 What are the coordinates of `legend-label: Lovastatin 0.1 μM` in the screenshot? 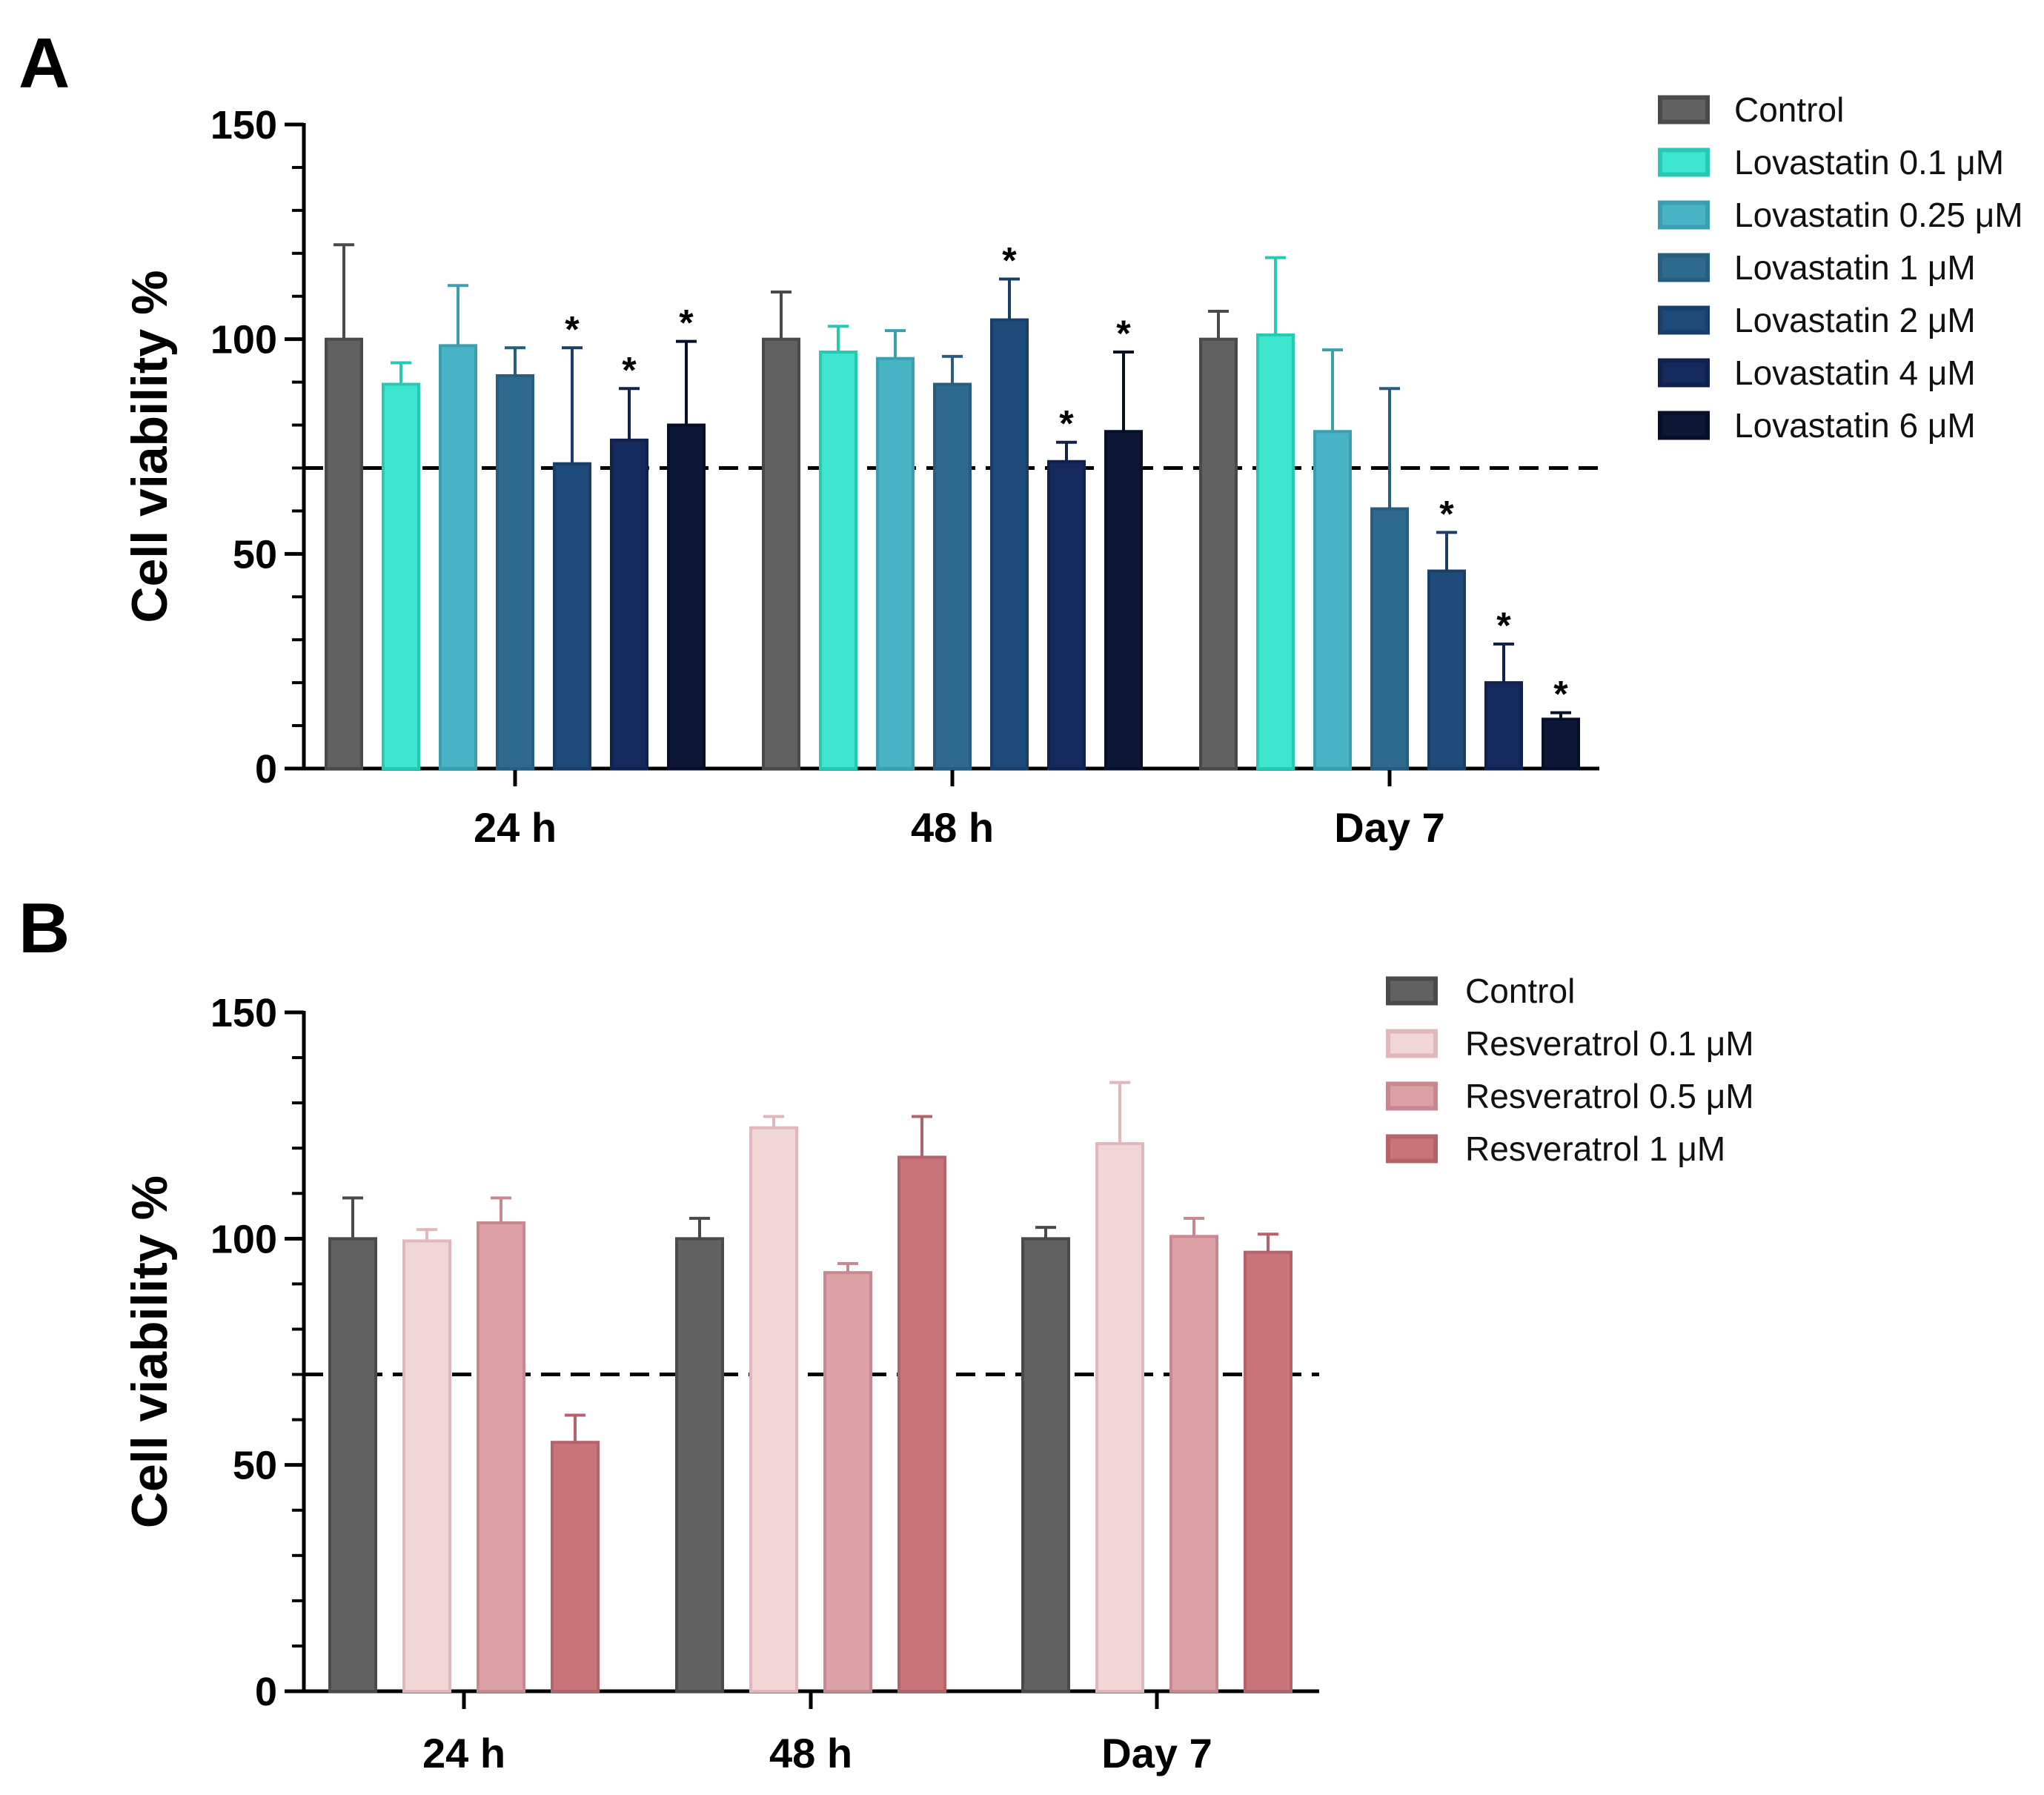 It's located at (1869, 163).